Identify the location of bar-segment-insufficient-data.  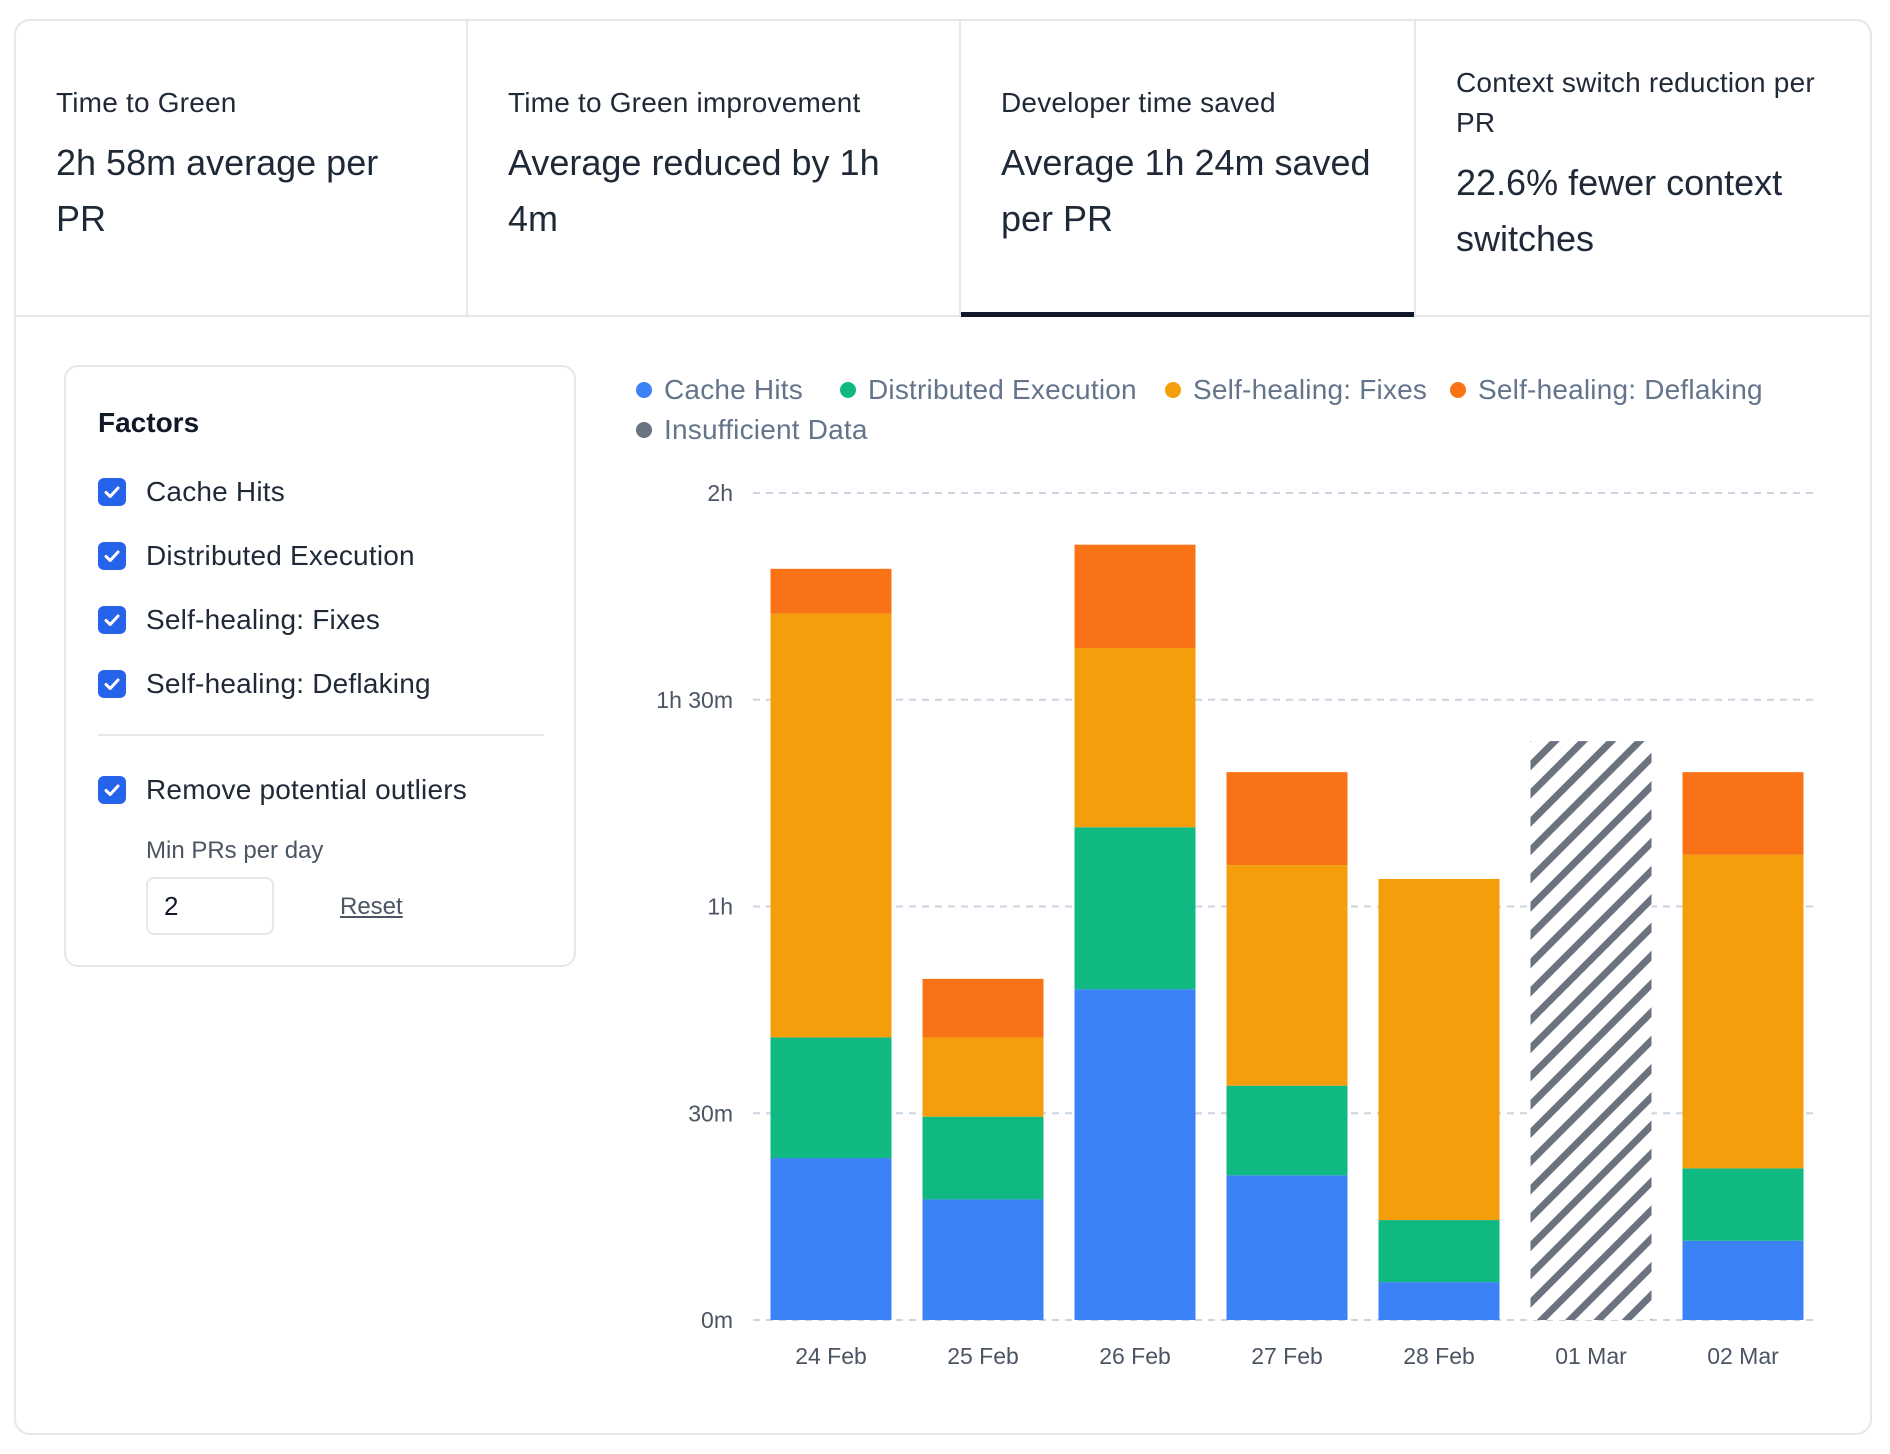
(1591, 1030).